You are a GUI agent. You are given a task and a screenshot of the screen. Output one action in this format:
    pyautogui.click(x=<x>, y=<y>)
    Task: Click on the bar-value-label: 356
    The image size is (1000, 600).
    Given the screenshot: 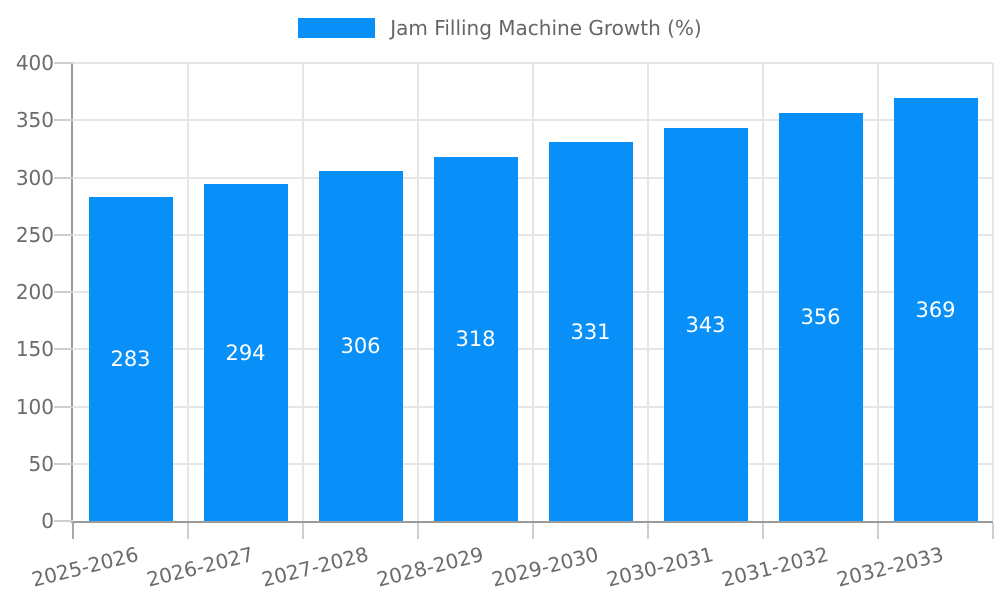 What is the action you would take?
    pyautogui.click(x=820, y=317)
    